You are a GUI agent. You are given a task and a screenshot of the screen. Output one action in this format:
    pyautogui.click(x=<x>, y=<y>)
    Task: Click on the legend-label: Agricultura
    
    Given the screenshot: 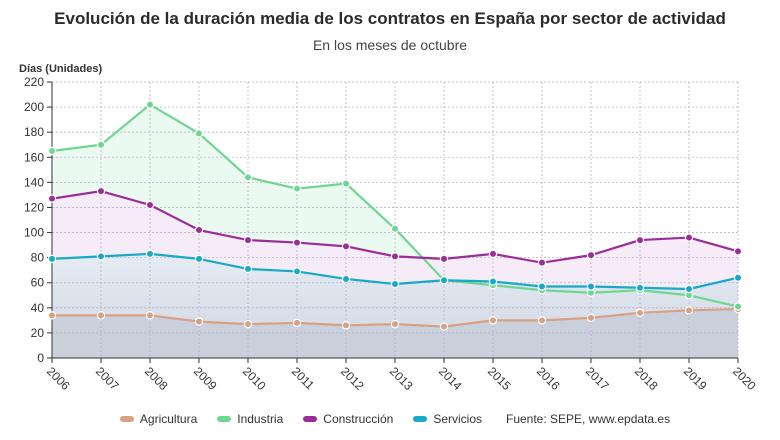 What is the action you would take?
    pyautogui.click(x=168, y=419)
    